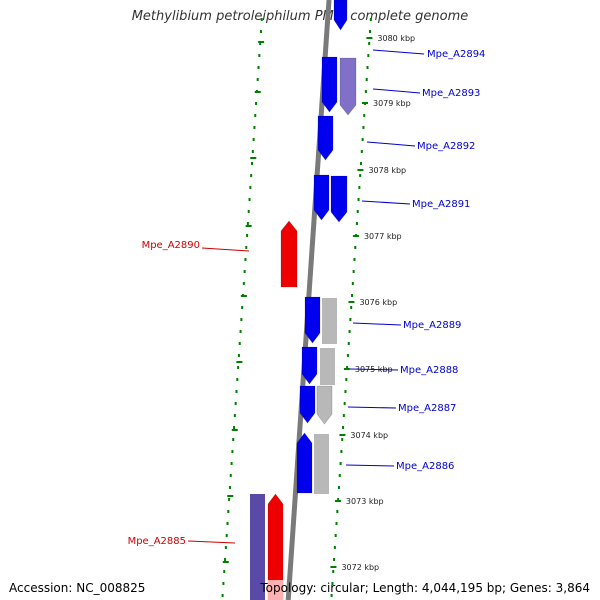 This screenshot has width=600, height=600. I want to click on tick-label: 3073 kbp, so click(365, 501).